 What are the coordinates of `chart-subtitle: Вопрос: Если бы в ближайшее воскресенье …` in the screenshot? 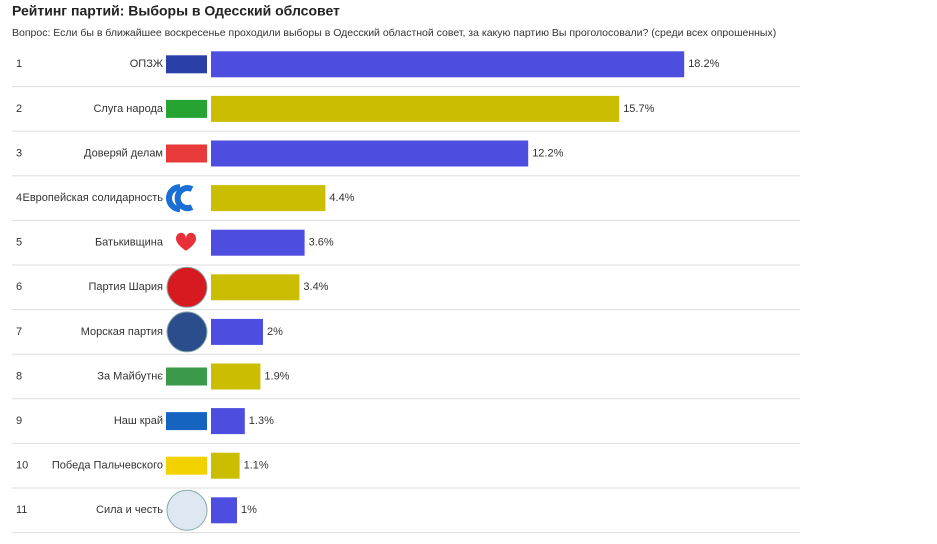 It's located at (394, 33).